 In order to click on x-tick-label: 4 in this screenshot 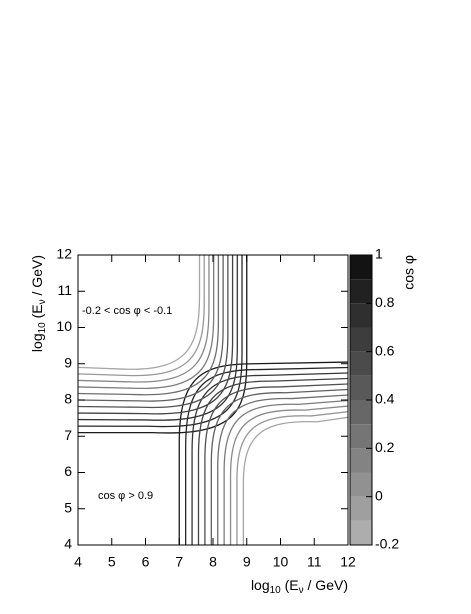, I will do `click(78, 562)`.